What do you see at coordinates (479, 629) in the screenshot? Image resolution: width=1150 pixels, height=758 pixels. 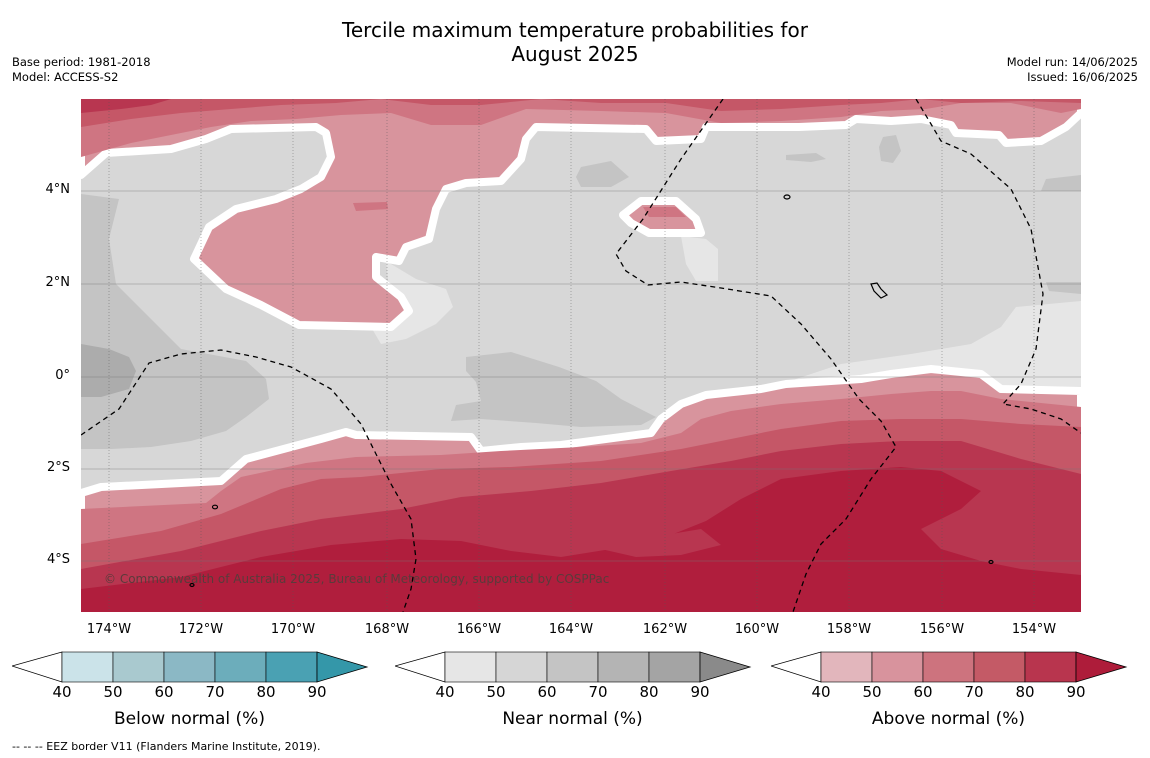 I see `lon-tick-166w: 166°W` at bounding box center [479, 629].